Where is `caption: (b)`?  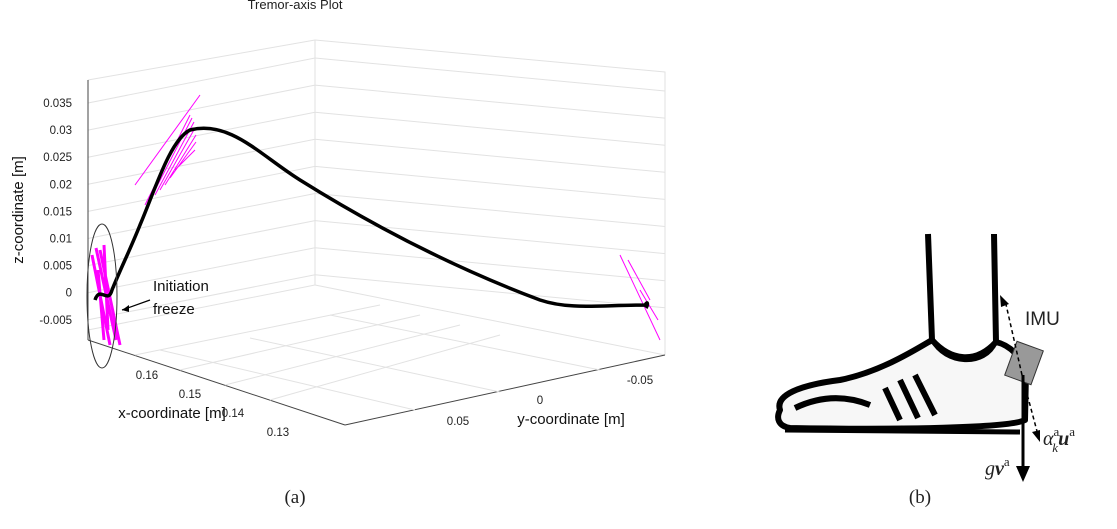 caption: (b) is located at coordinates (920, 497).